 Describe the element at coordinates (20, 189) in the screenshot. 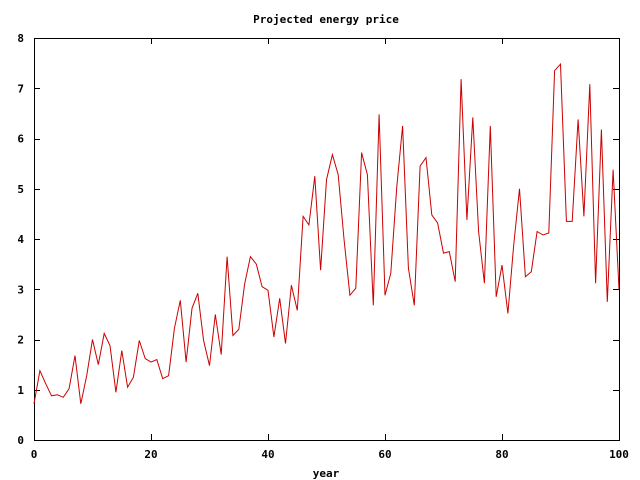

I see `y-tick-label: 5` at that location.